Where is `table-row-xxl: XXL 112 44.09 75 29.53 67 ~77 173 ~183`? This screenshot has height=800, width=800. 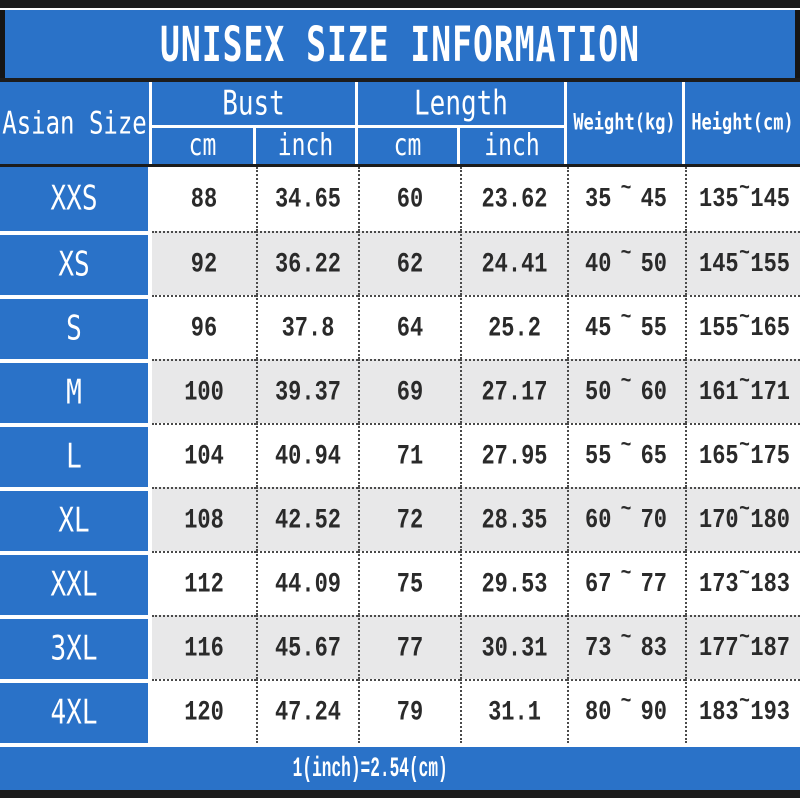
table-row-xxl: XXL 112 44.09 75 29.53 67 ~77 173 ~183 is located at coordinates (400, 583).